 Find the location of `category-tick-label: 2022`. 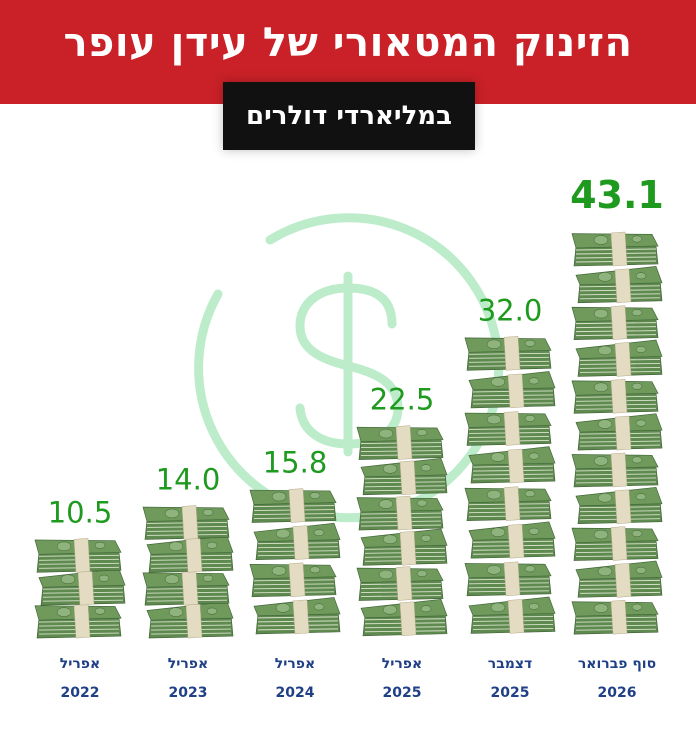

category-tick-label: 2022 is located at coordinates (80, 693).